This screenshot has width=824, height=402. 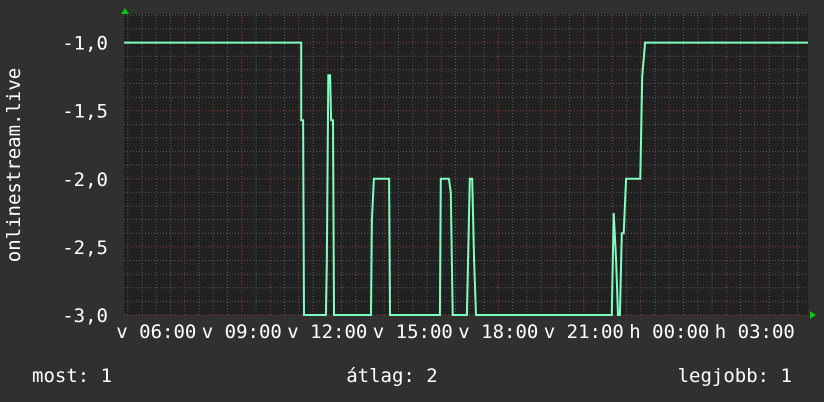 I want to click on legend-max: legjobb: 1, so click(x=735, y=376).